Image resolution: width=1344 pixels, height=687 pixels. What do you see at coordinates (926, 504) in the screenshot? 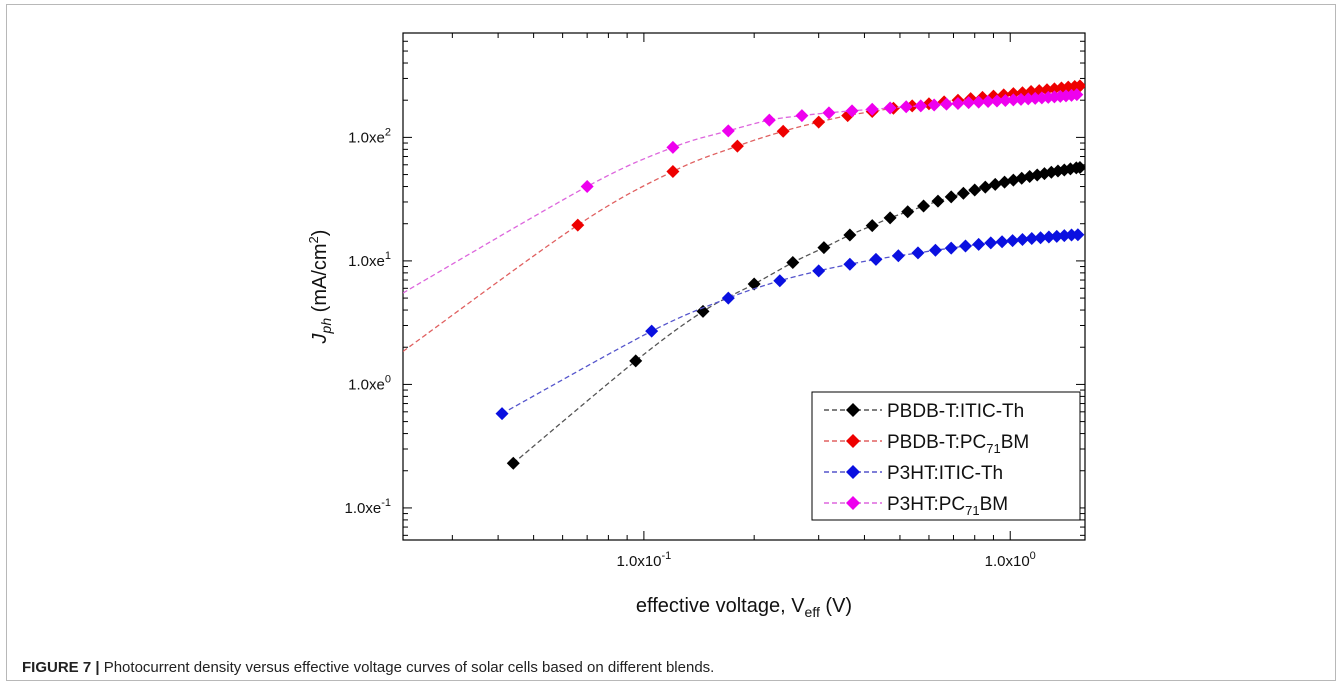
I see `legend-label-main: P3HT:PC` at bounding box center [926, 504].